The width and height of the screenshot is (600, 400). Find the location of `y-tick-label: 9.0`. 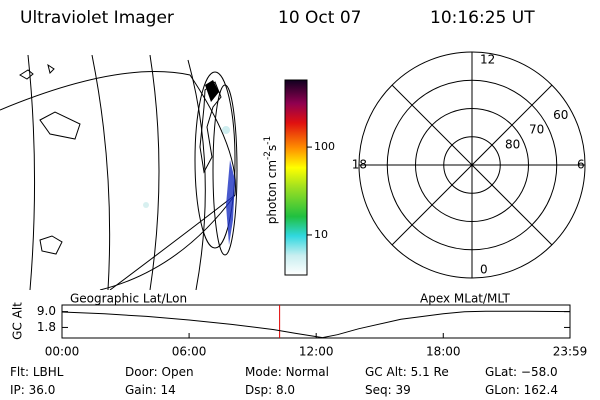

y-tick-label: 9.0 is located at coordinates (46, 311).